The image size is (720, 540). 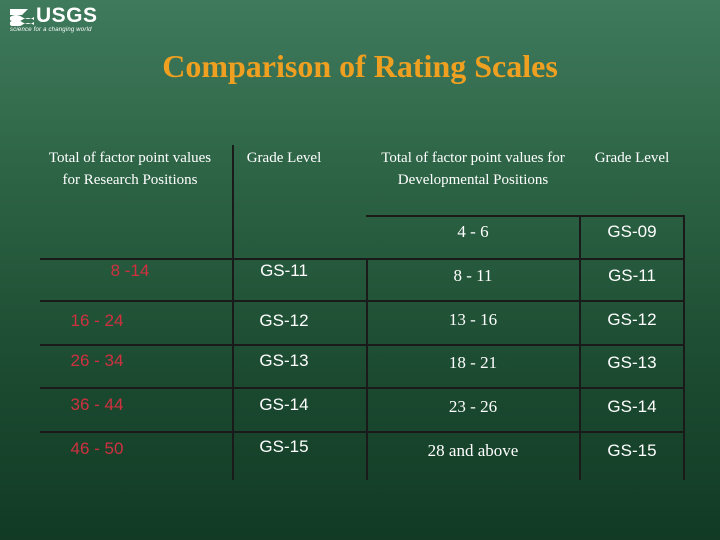 I want to click on usgs-logo: USGS science for a changing world, so click(x=54, y=18).